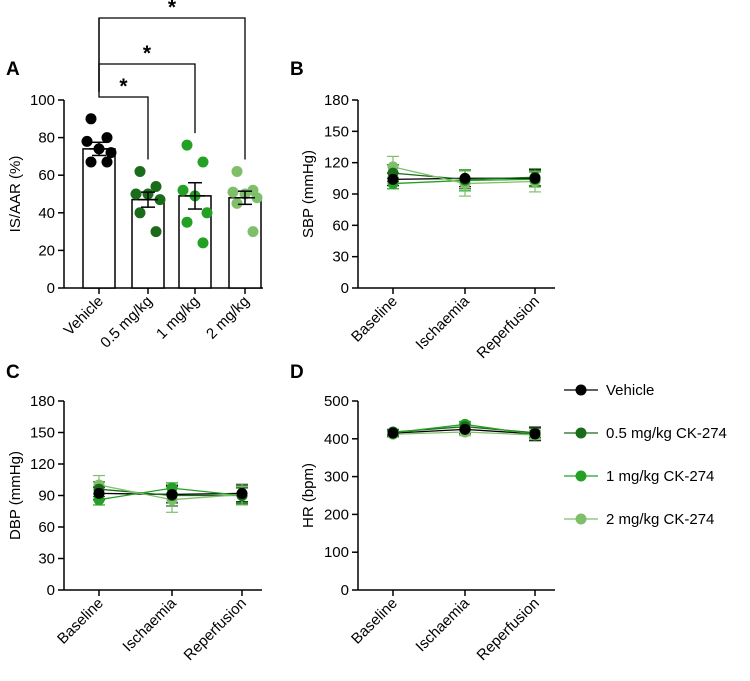  Describe the element at coordinates (336, 401) in the screenshot. I see `y-tick-label: 500` at that location.